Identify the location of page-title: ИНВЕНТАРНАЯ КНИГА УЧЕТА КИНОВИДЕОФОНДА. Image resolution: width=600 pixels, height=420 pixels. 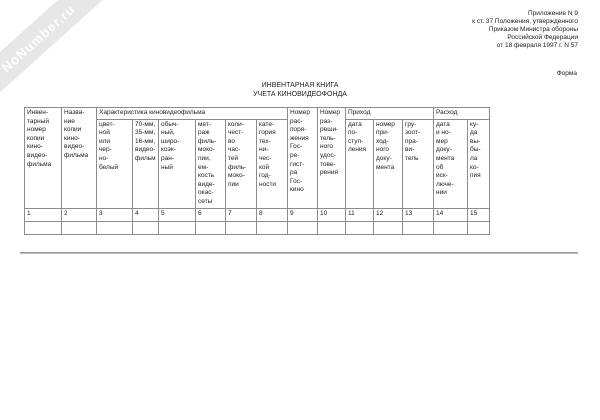
(300, 90).